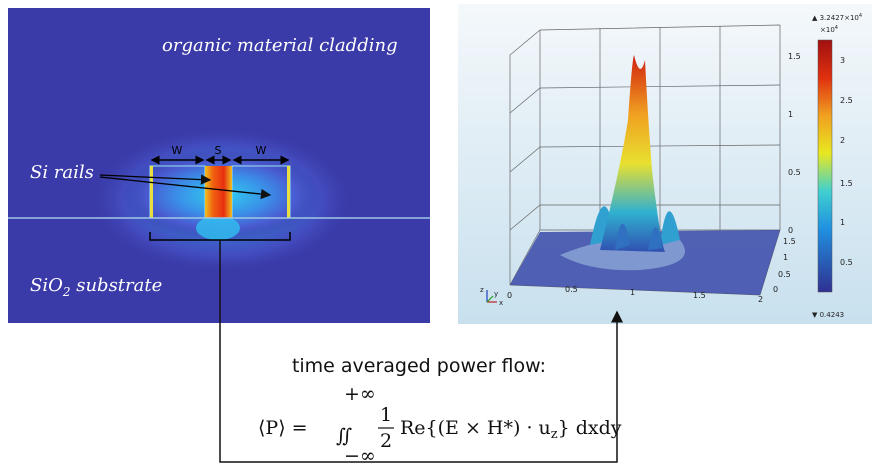 The image size is (873, 466). I want to click on rails-label: Si rails, so click(62, 172).